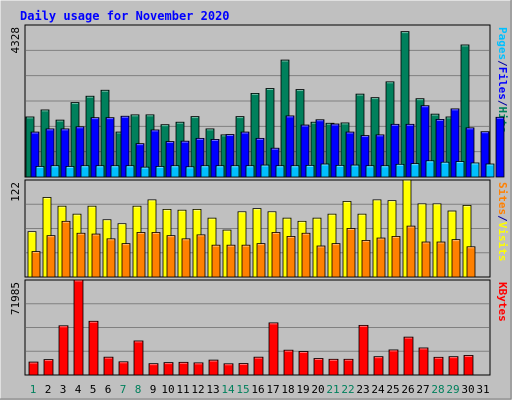  I want to click on x-tick-8: 8, so click(138, 389).